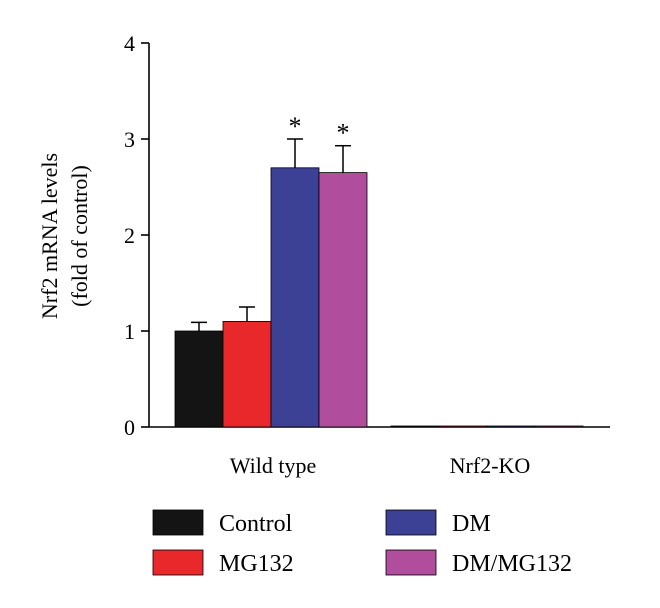 The width and height of the screenshot is (660, 608). What do you see at coordinates (362, 543) in the screenshot?
I see `legend: Control MG132 DM DM/MG132` at bounding box center [362, 543].